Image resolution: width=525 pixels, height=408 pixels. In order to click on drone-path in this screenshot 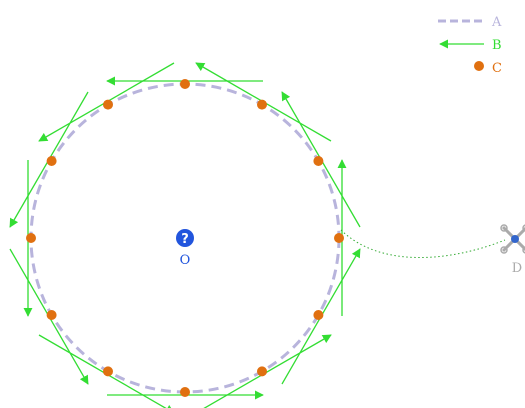, I will do `click(423, 243)`.